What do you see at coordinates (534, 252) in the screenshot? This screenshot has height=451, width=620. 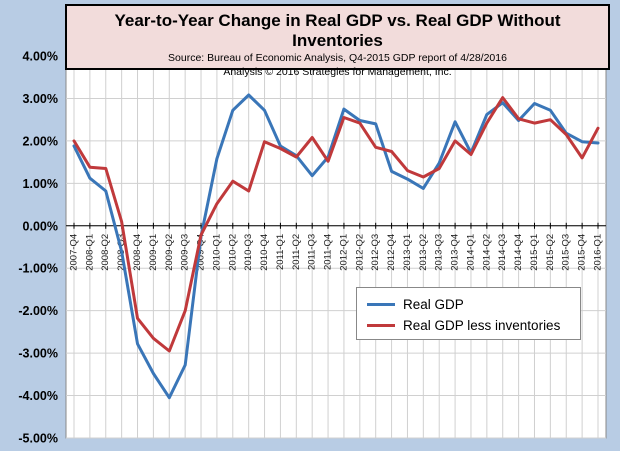 I see `x-tick-label: 2015-Q1` at bounding box center [534, 252].